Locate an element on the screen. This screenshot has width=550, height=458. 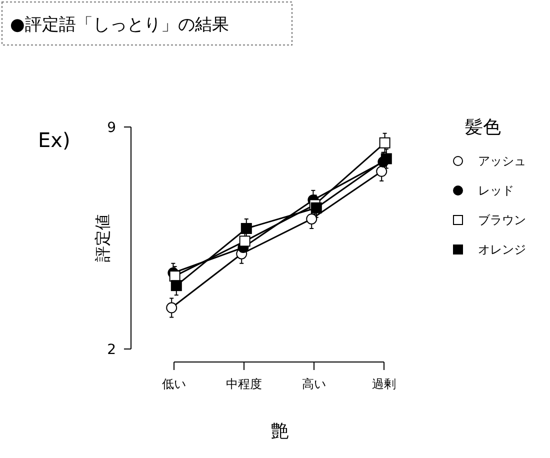
legend-label: オレンジ is located at coordinates (502, 249).